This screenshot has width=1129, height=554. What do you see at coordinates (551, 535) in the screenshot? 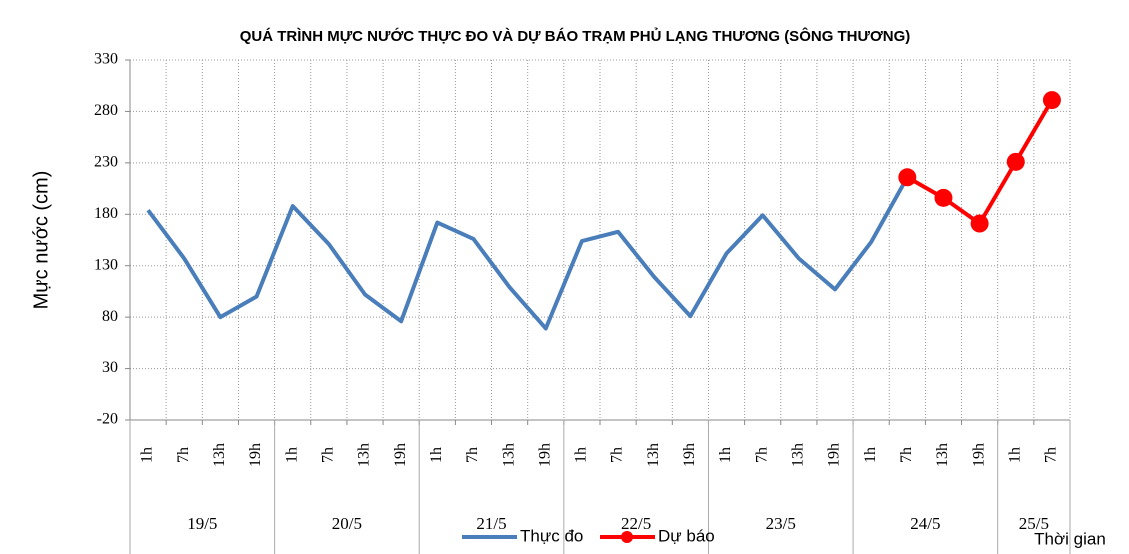
I see `legend-label: Thực đo` at bounding box center [551, 535].